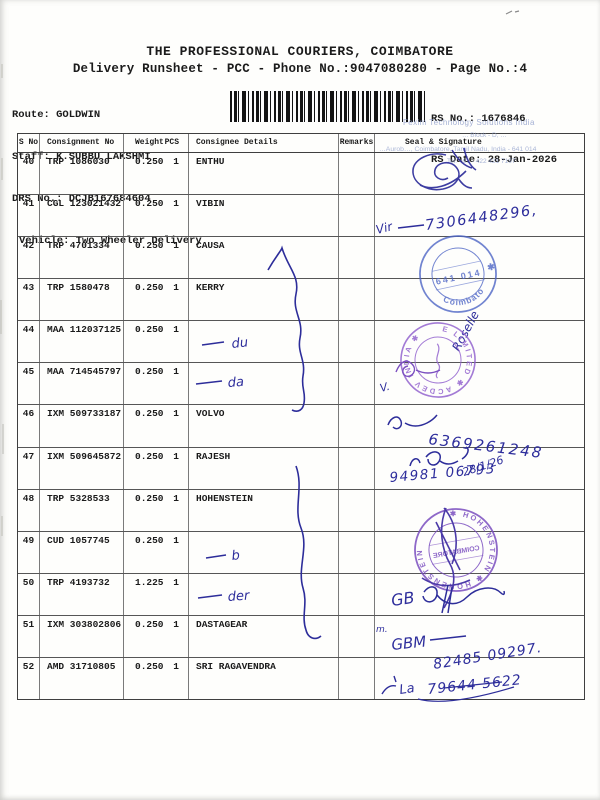 This screenshot has width=600, height=800. I want to click on cell-sno: 45, so click(29, 384).